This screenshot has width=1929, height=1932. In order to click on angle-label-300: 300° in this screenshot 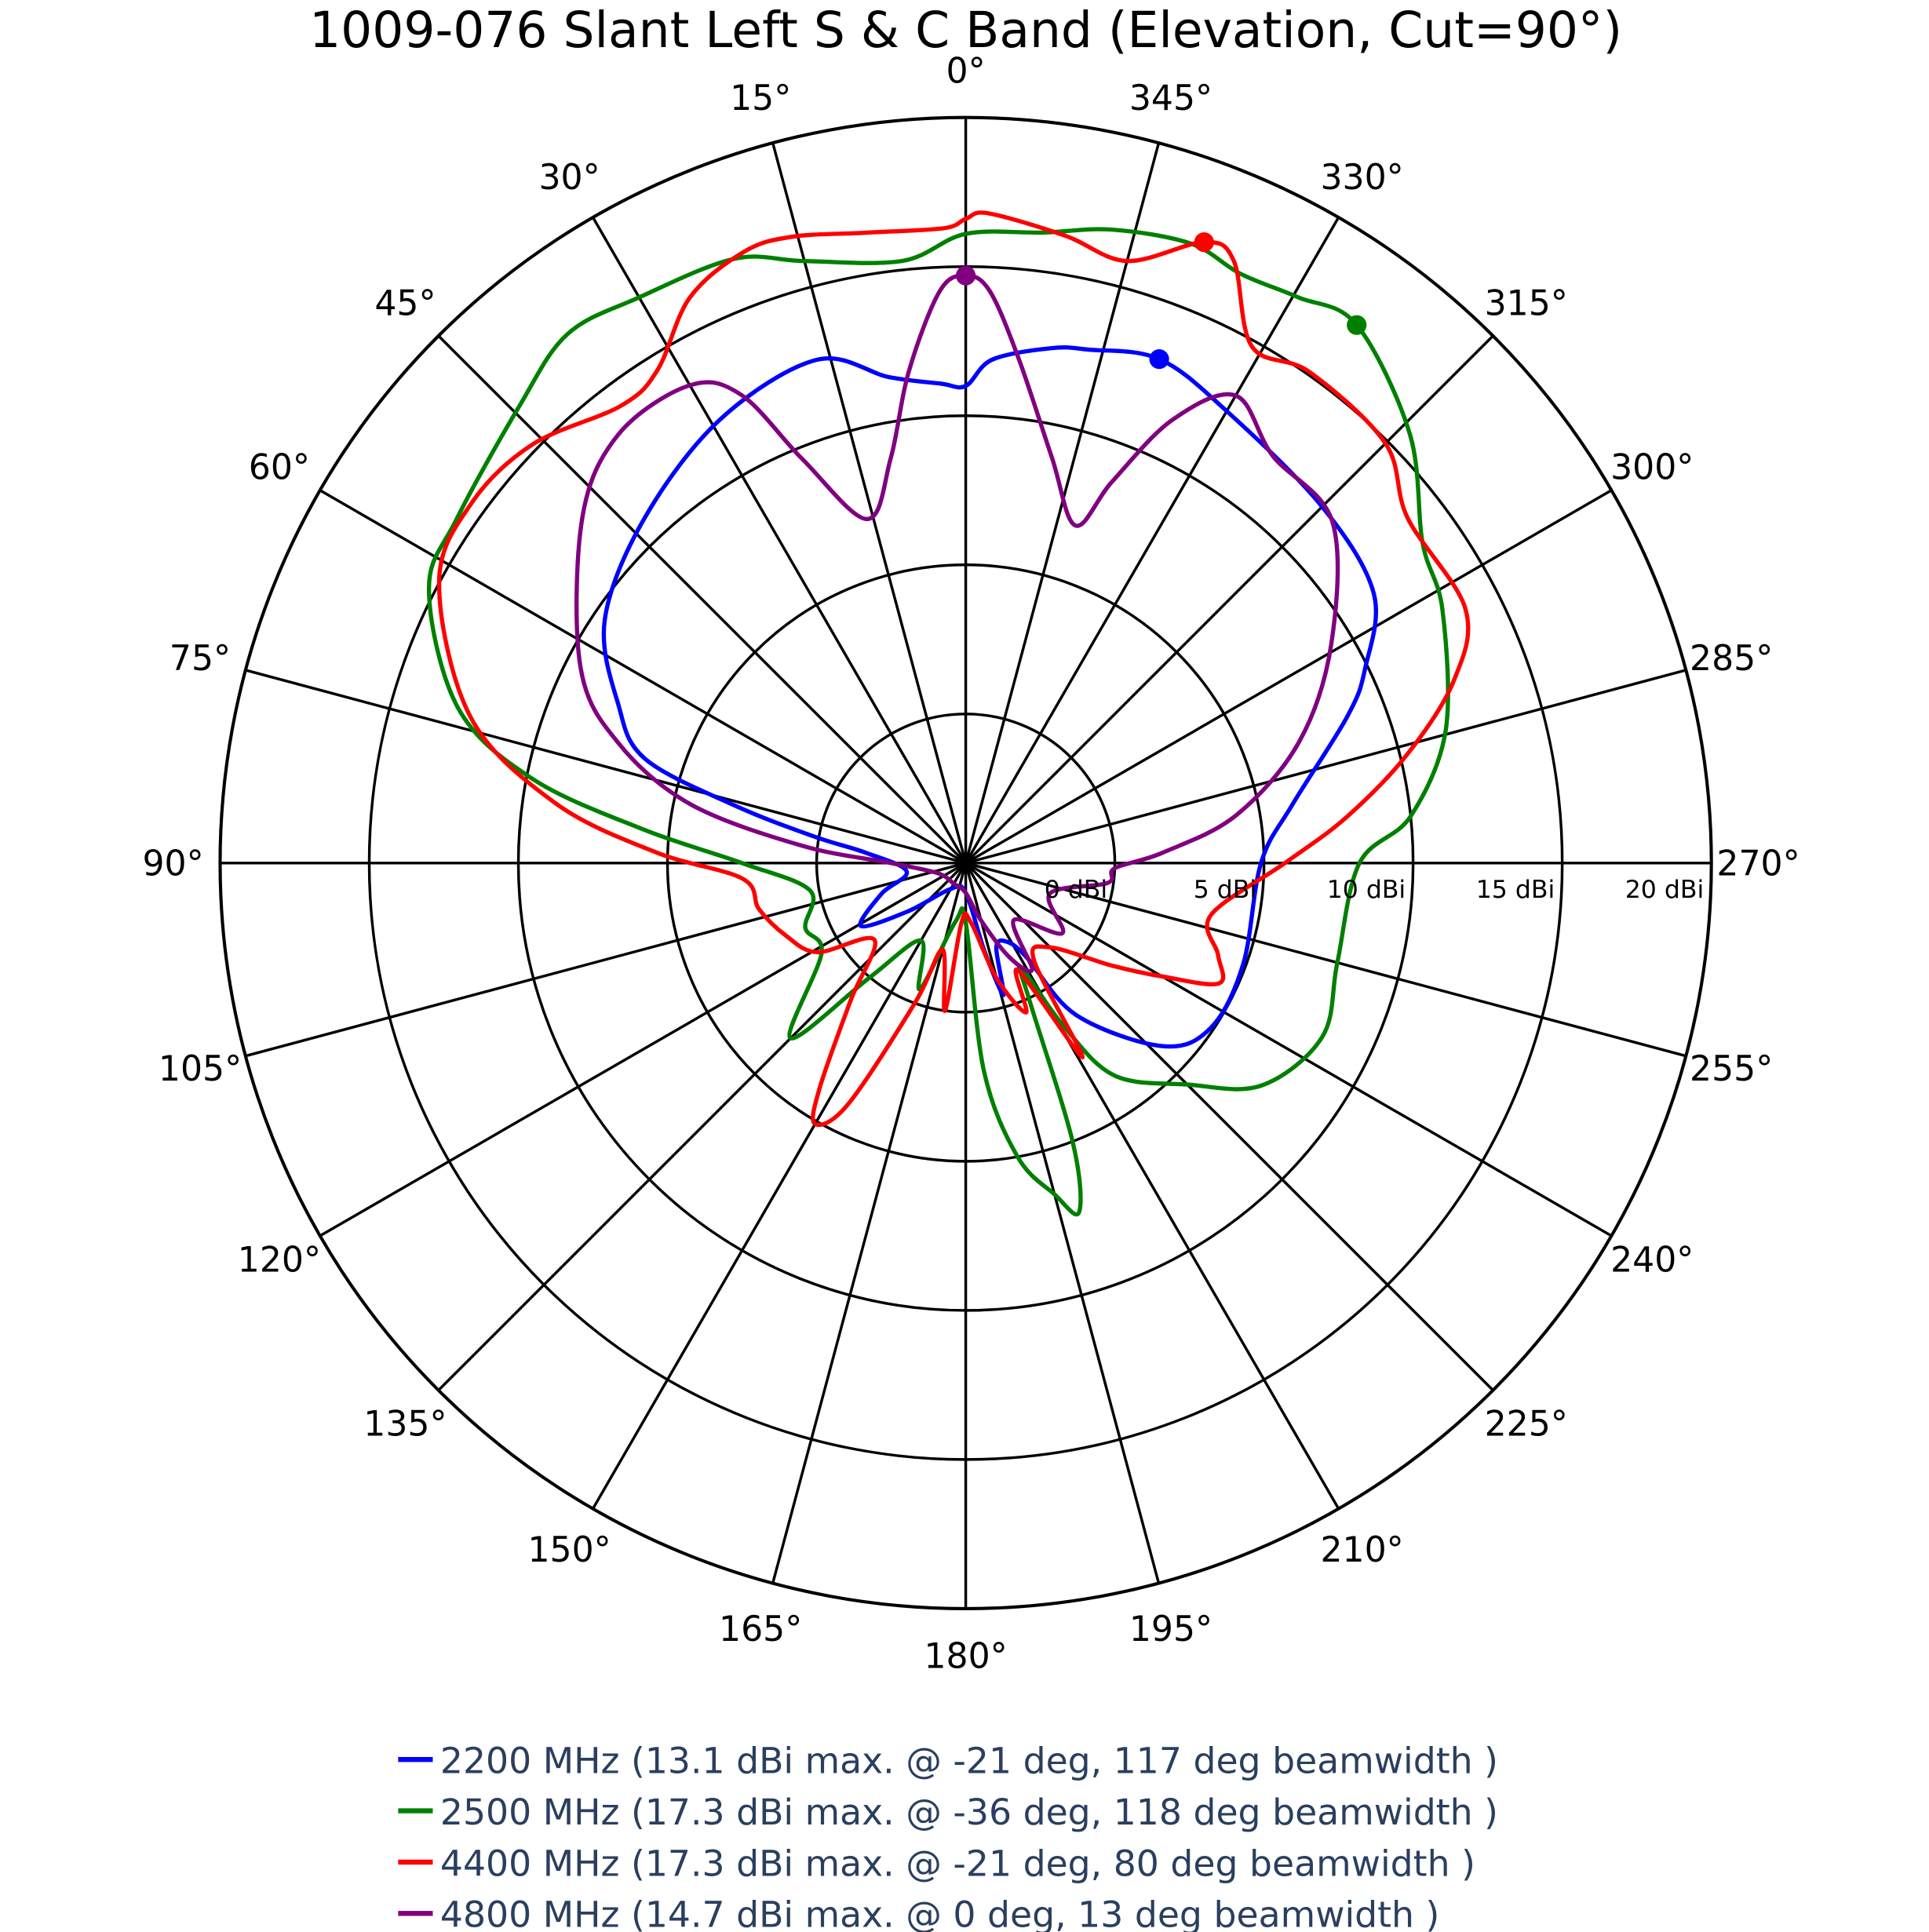, I will do `click(1652, 468)`.